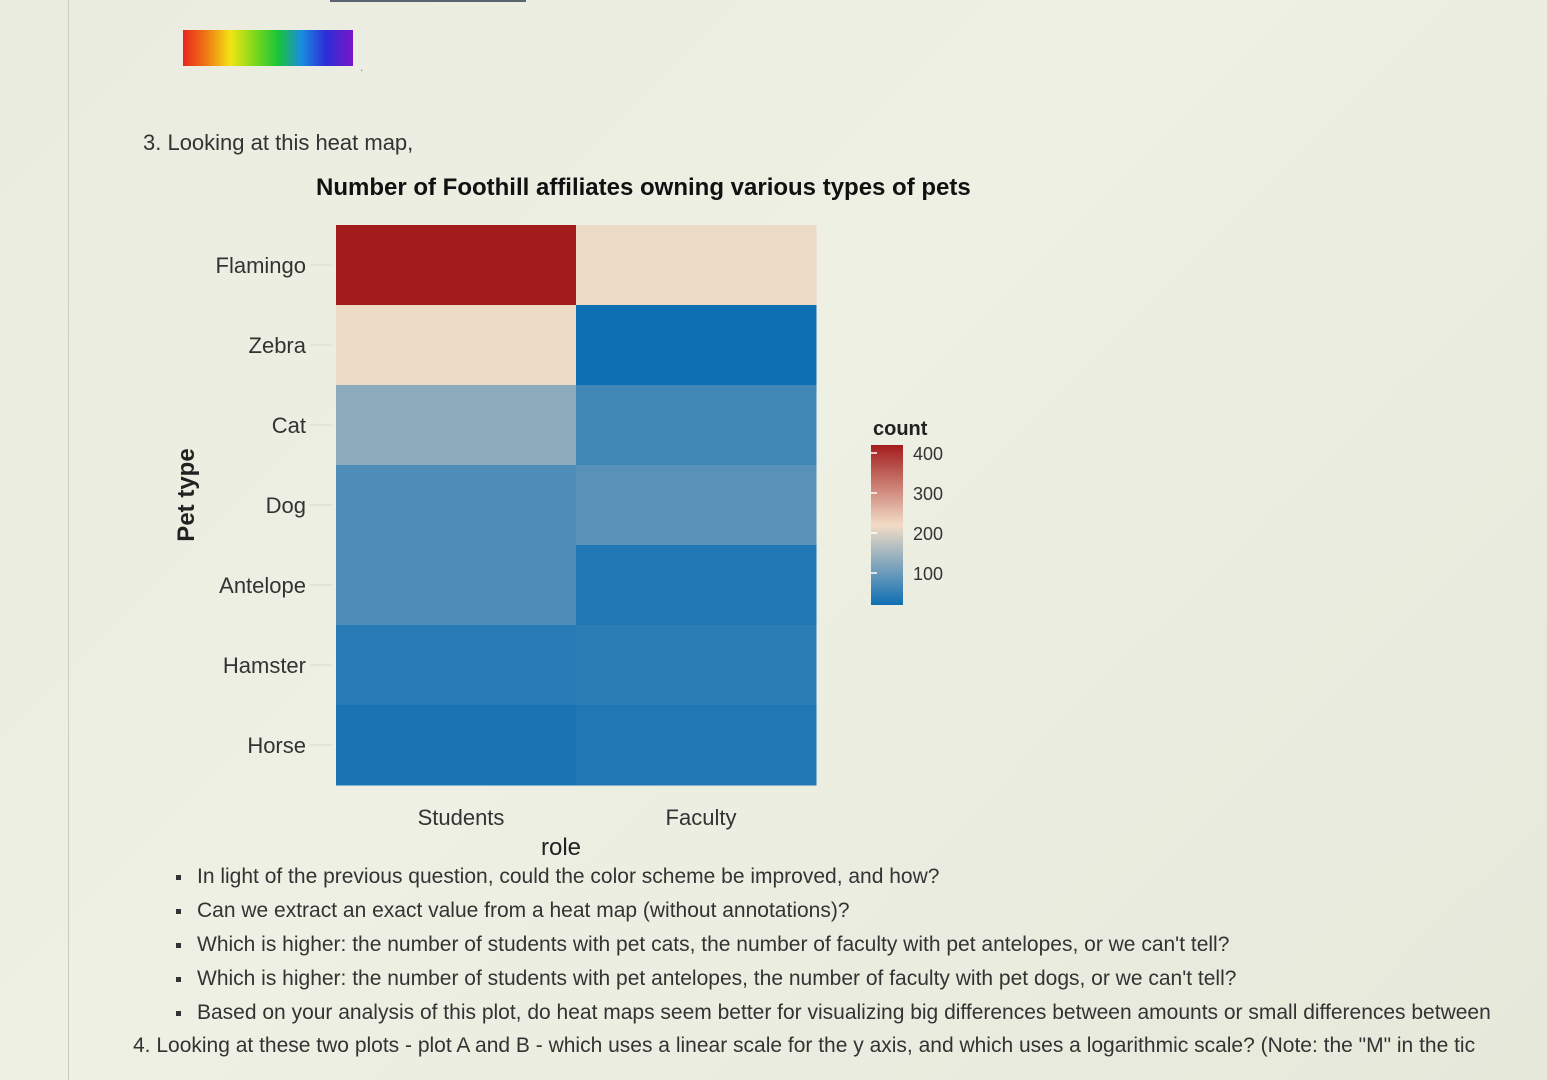  Describe the element at coordinates (561, 844) in the screenshot. I see `x-axis-title: role` at that location.